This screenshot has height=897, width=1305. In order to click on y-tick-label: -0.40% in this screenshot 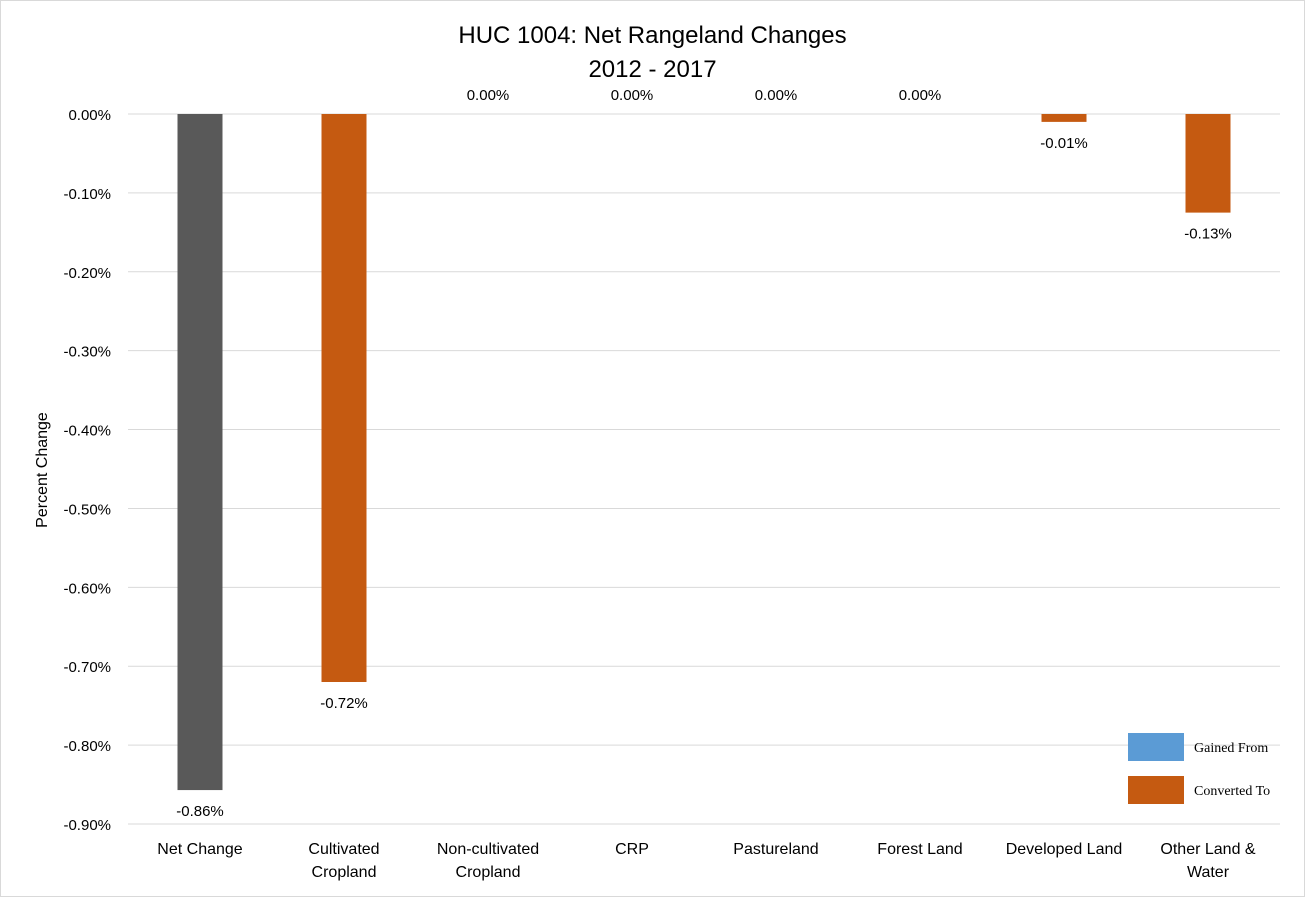, I will do `click(87, 431)`.